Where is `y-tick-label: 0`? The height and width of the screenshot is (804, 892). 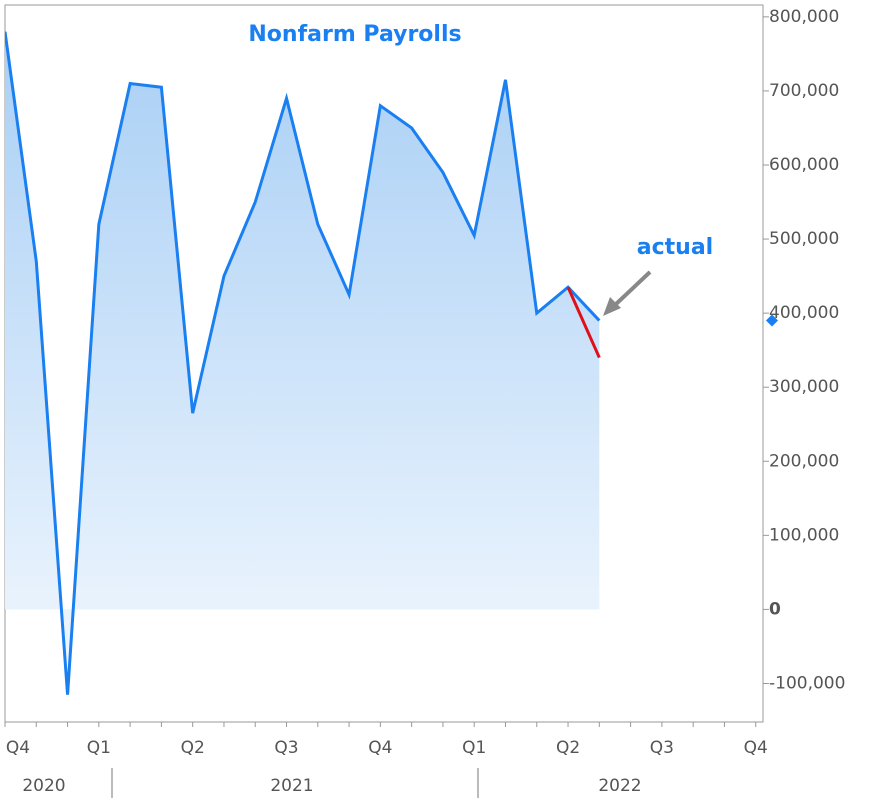 y-tick-label: 0 is located at coordinates (775, 609).